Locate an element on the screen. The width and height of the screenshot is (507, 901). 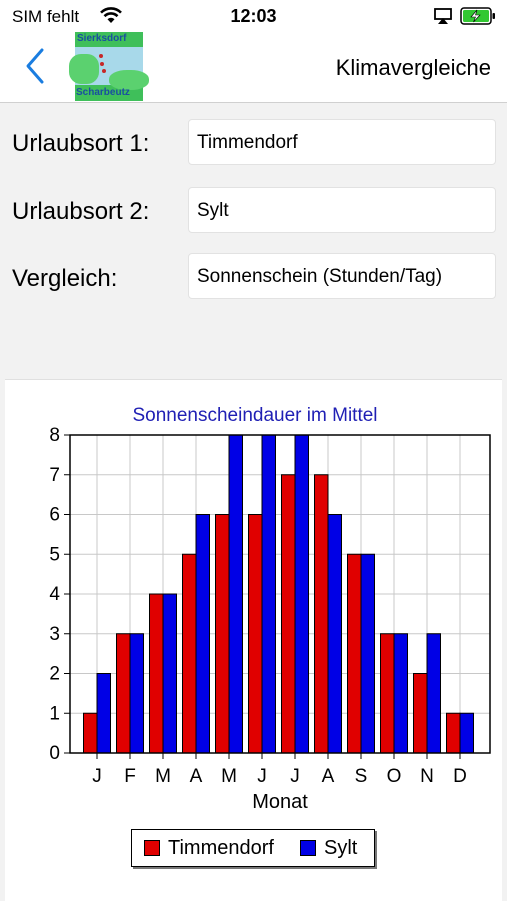
legend-swatch-sylt is located at coordinates (308, 848).